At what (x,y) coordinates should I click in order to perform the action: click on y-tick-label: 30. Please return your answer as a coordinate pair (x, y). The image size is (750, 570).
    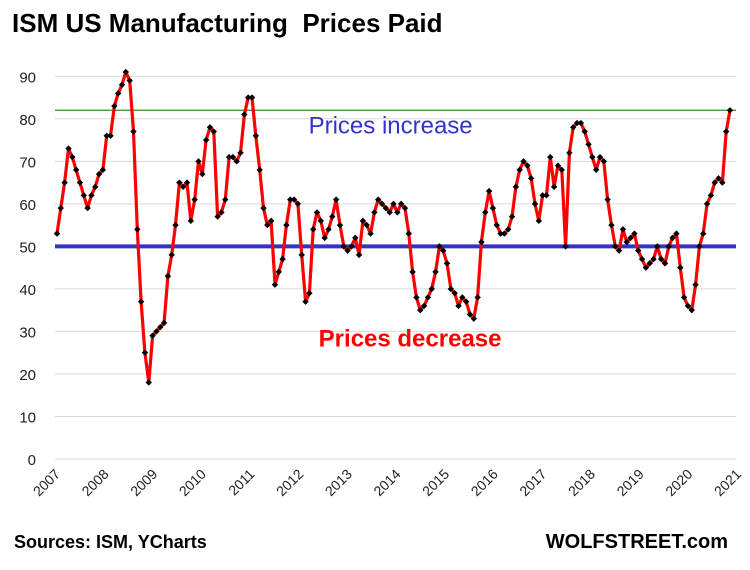
    Looking at the image, I should click on (27, 332).